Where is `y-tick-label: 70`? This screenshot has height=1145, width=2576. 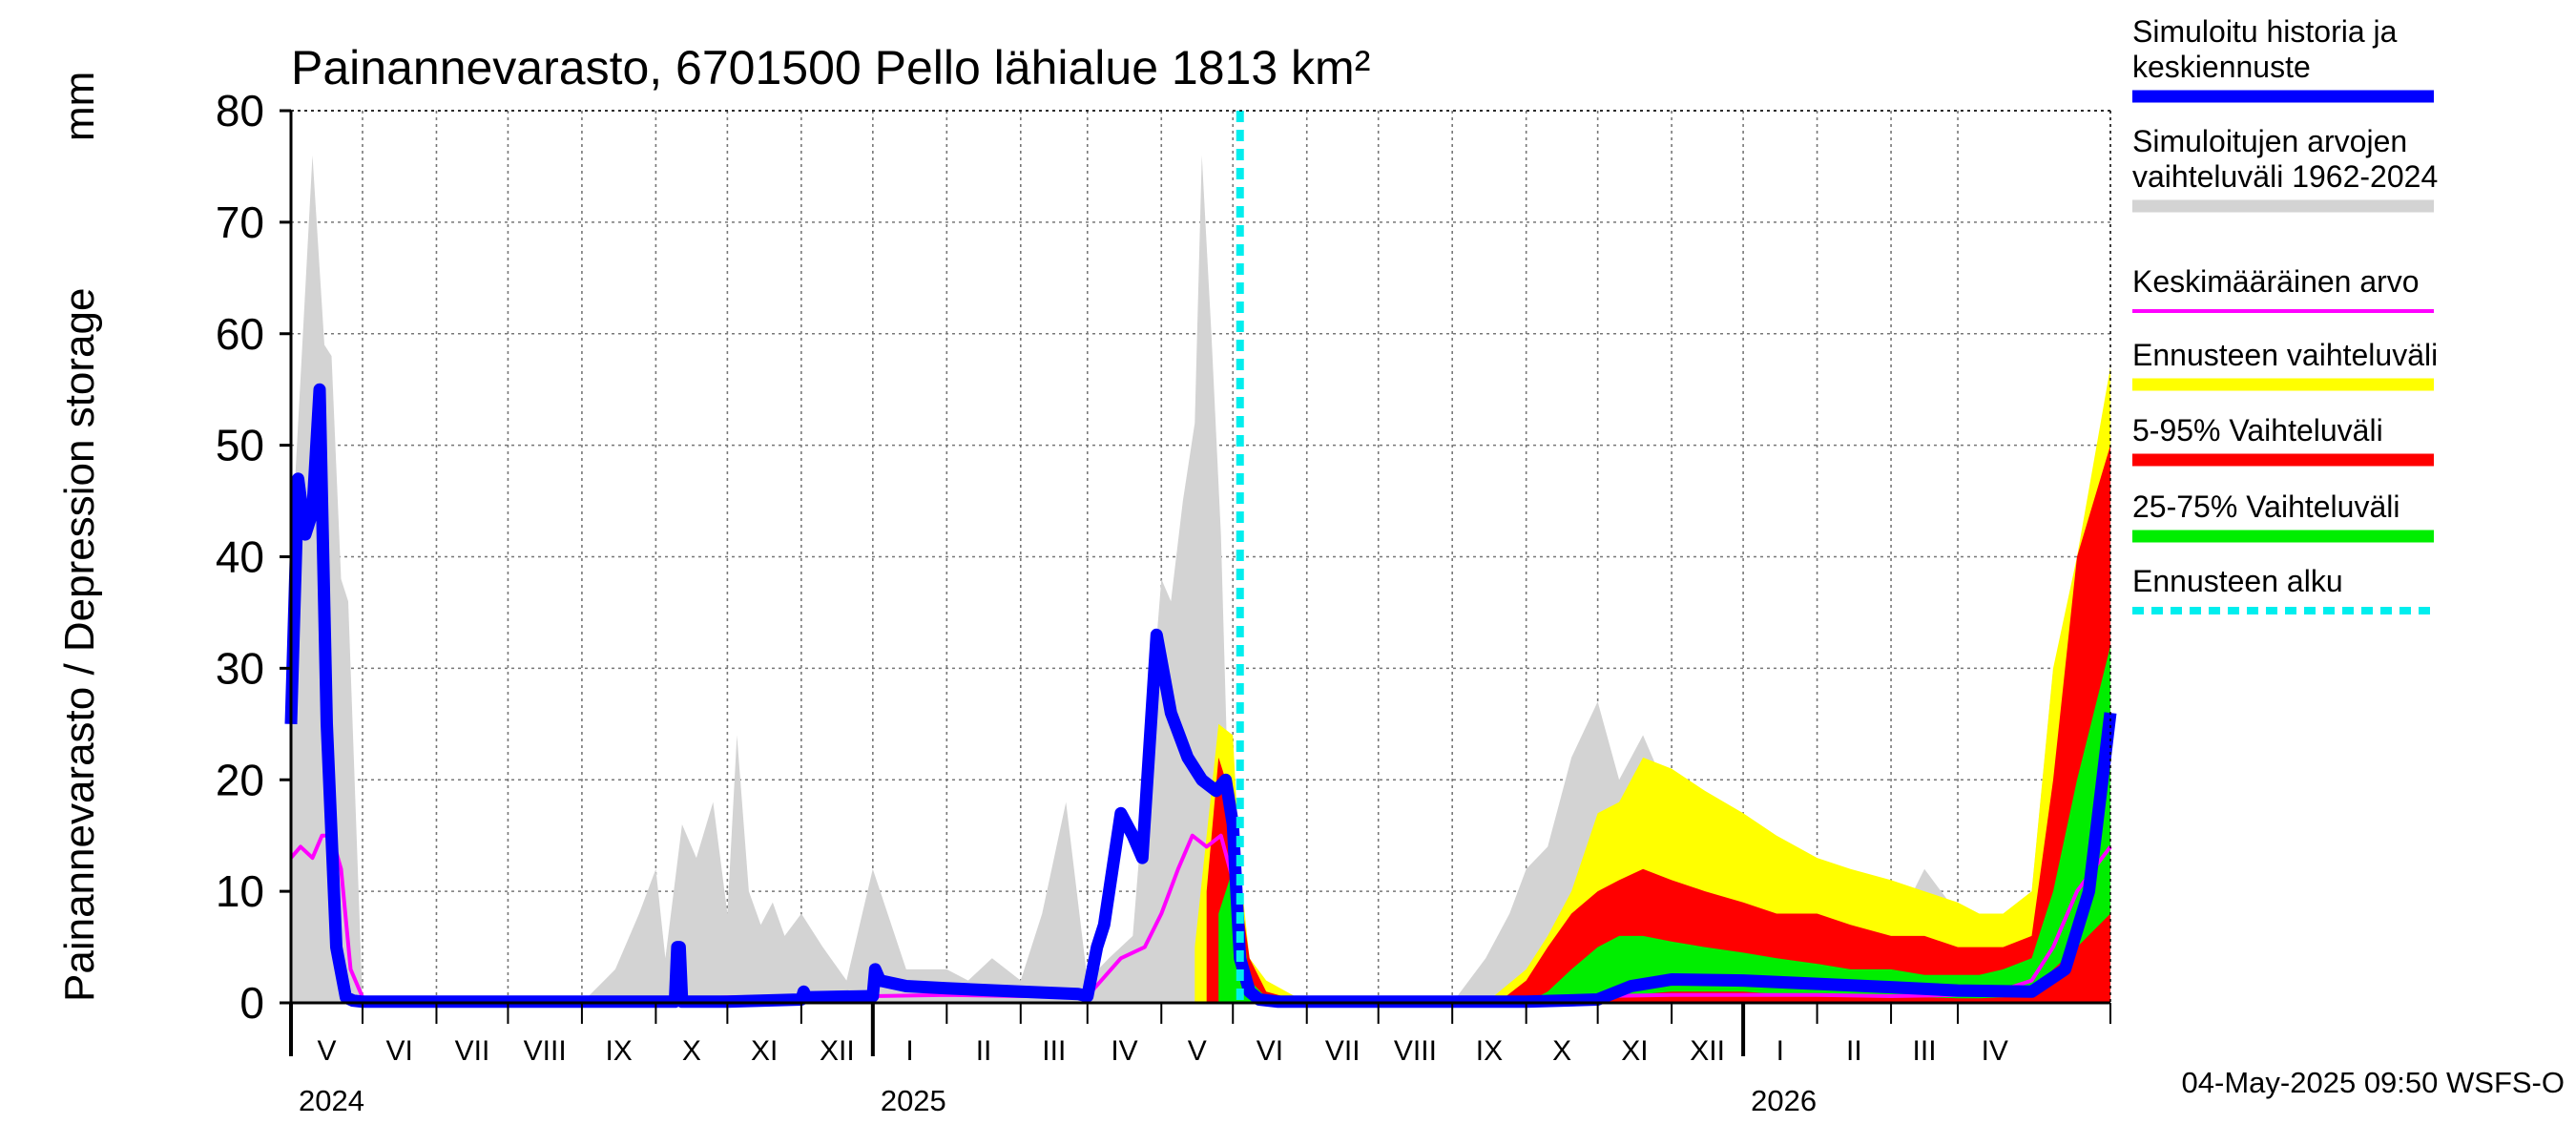 y-tick-label: 70 is located at coordinates (240, 222).